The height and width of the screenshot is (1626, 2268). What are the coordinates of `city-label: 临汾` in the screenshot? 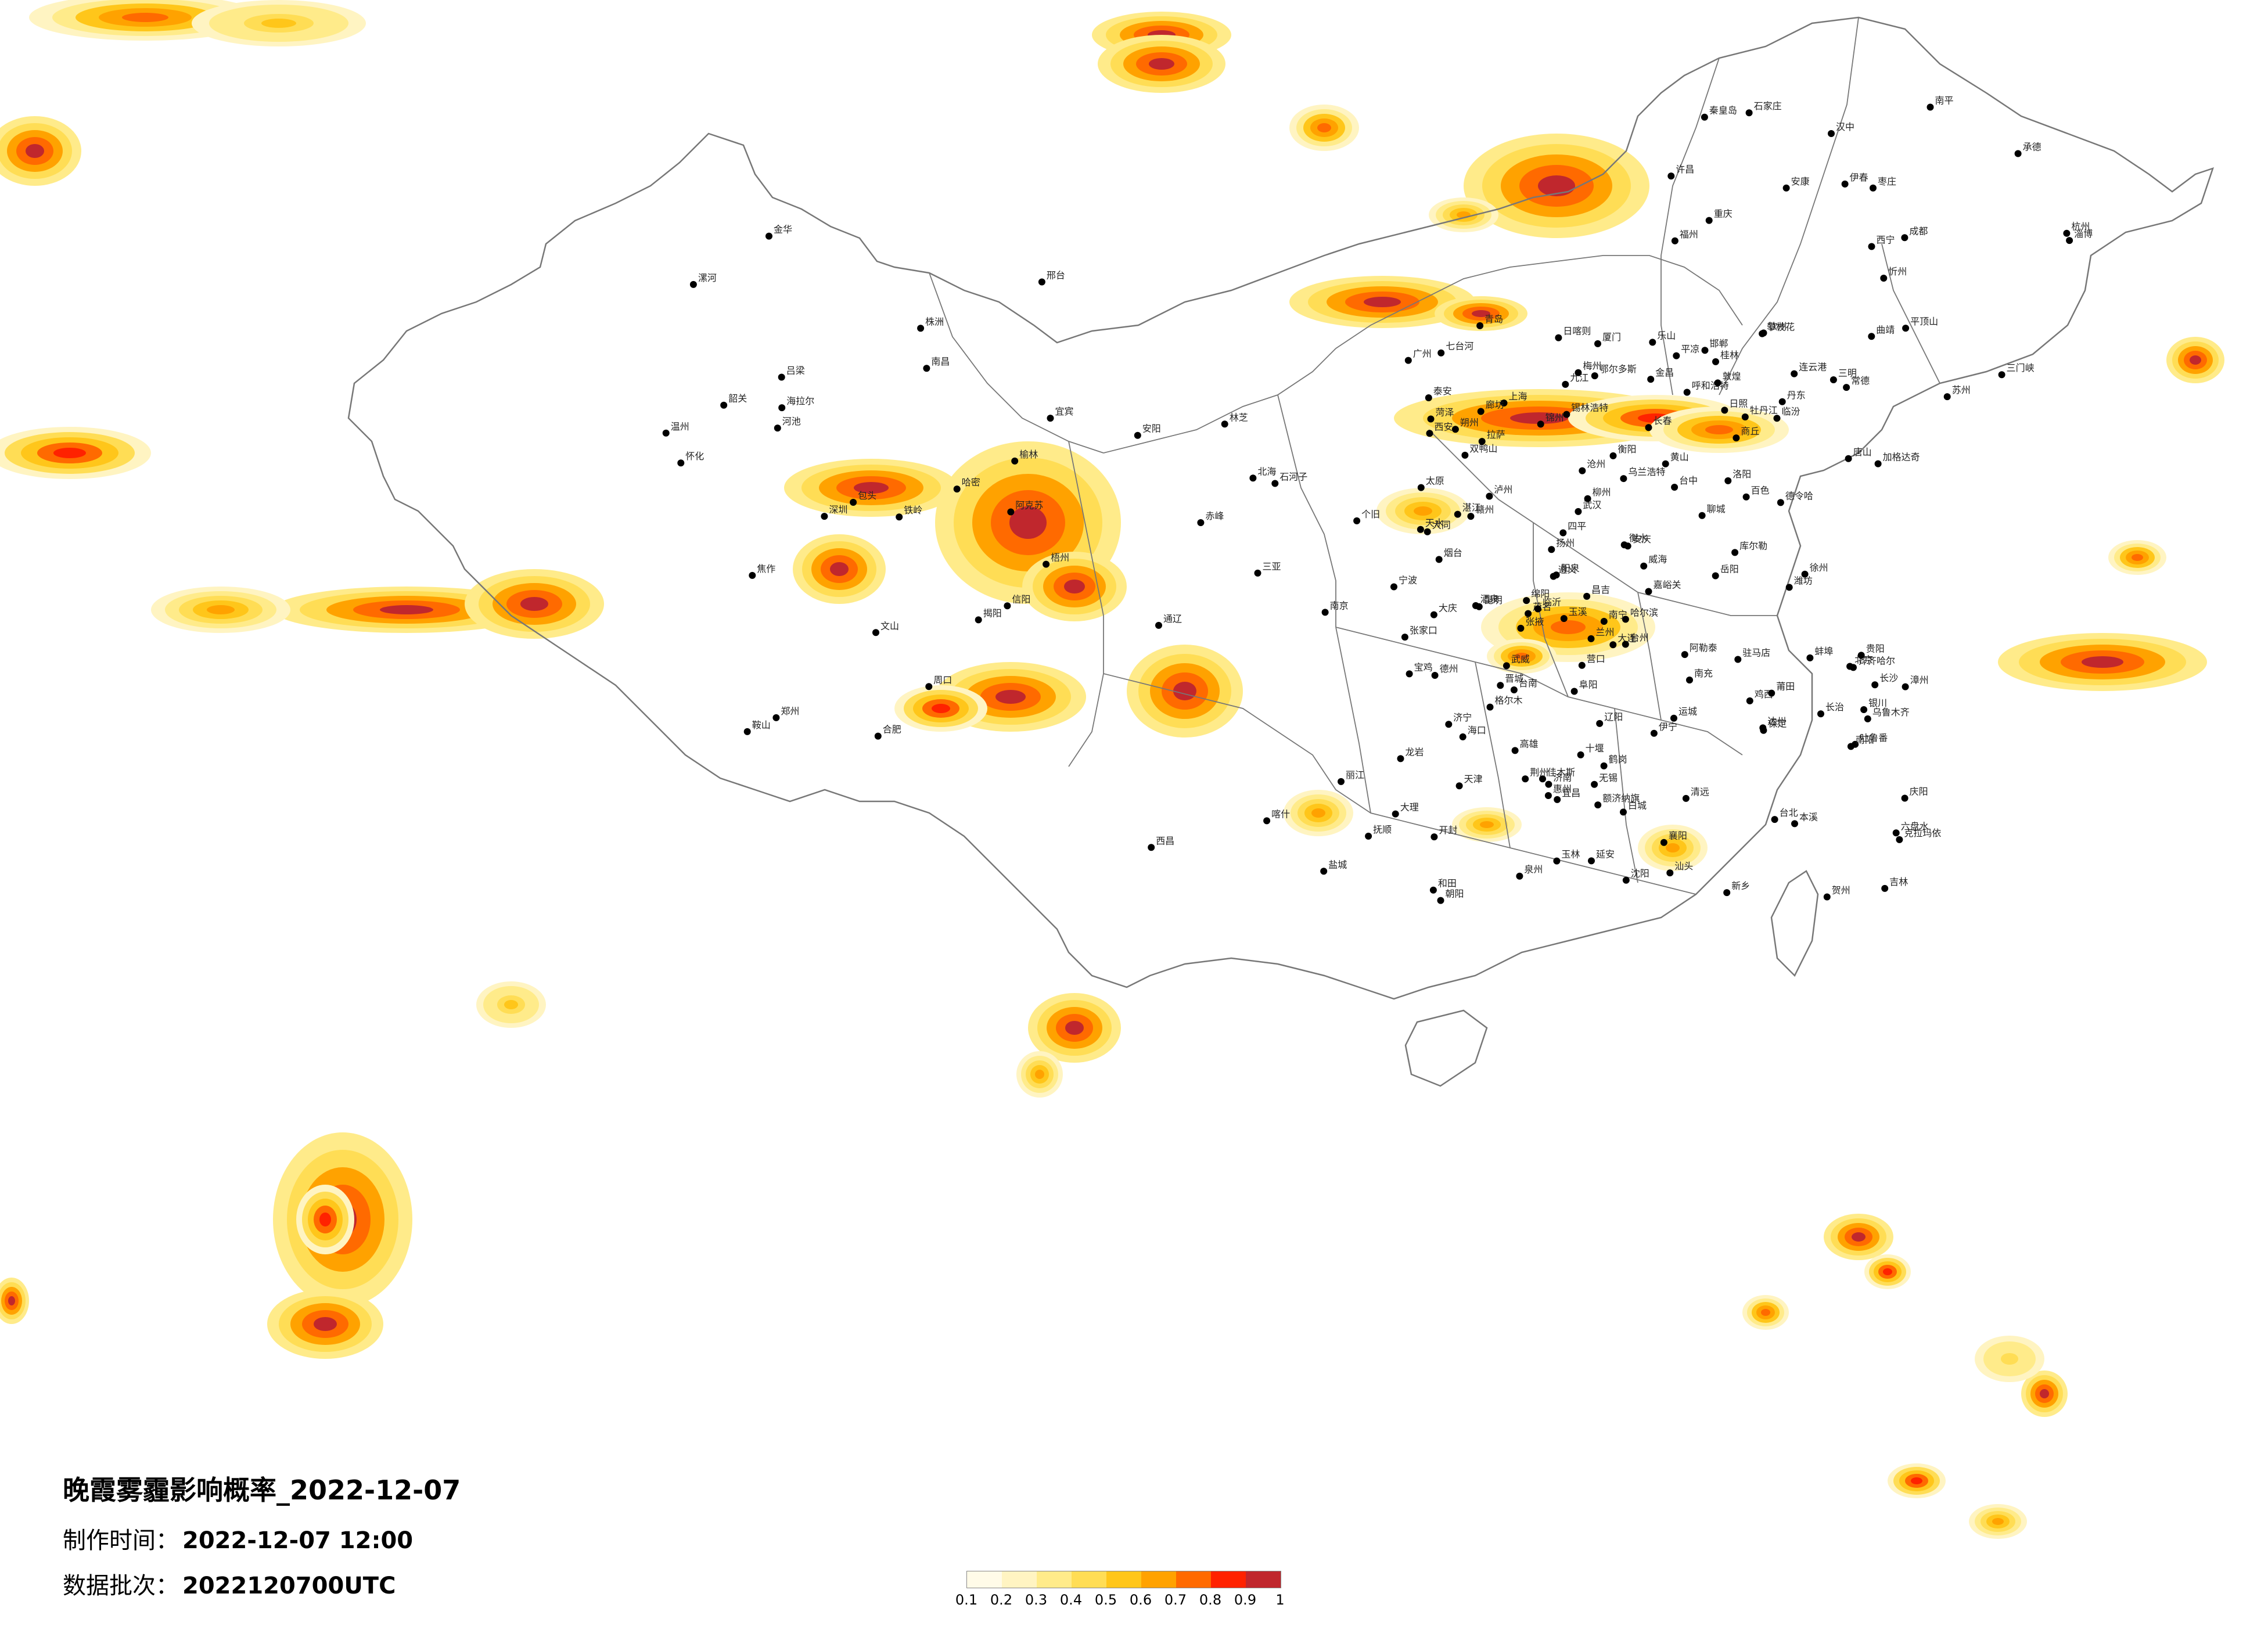 It's located at (1791, 412).